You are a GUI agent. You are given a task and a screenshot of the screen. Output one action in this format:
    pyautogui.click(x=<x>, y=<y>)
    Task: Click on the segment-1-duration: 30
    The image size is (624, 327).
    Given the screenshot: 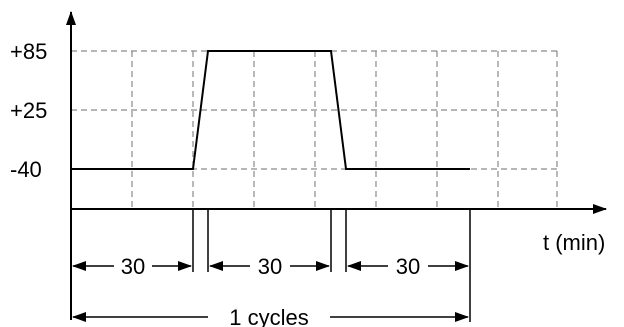 What is the action you would take?
    pyautogui.click(x=133, y=266)
    